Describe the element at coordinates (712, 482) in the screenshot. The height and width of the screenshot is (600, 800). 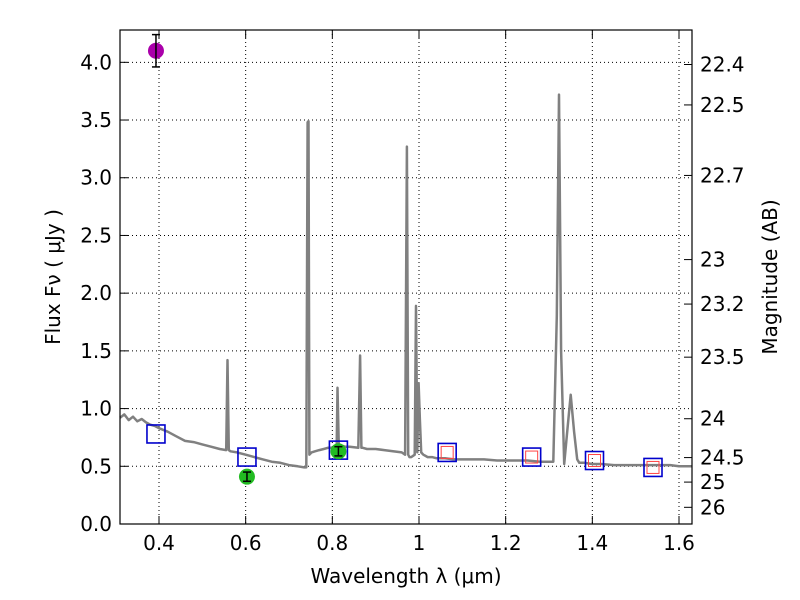
I see `right-tick-label: 25` at that location.